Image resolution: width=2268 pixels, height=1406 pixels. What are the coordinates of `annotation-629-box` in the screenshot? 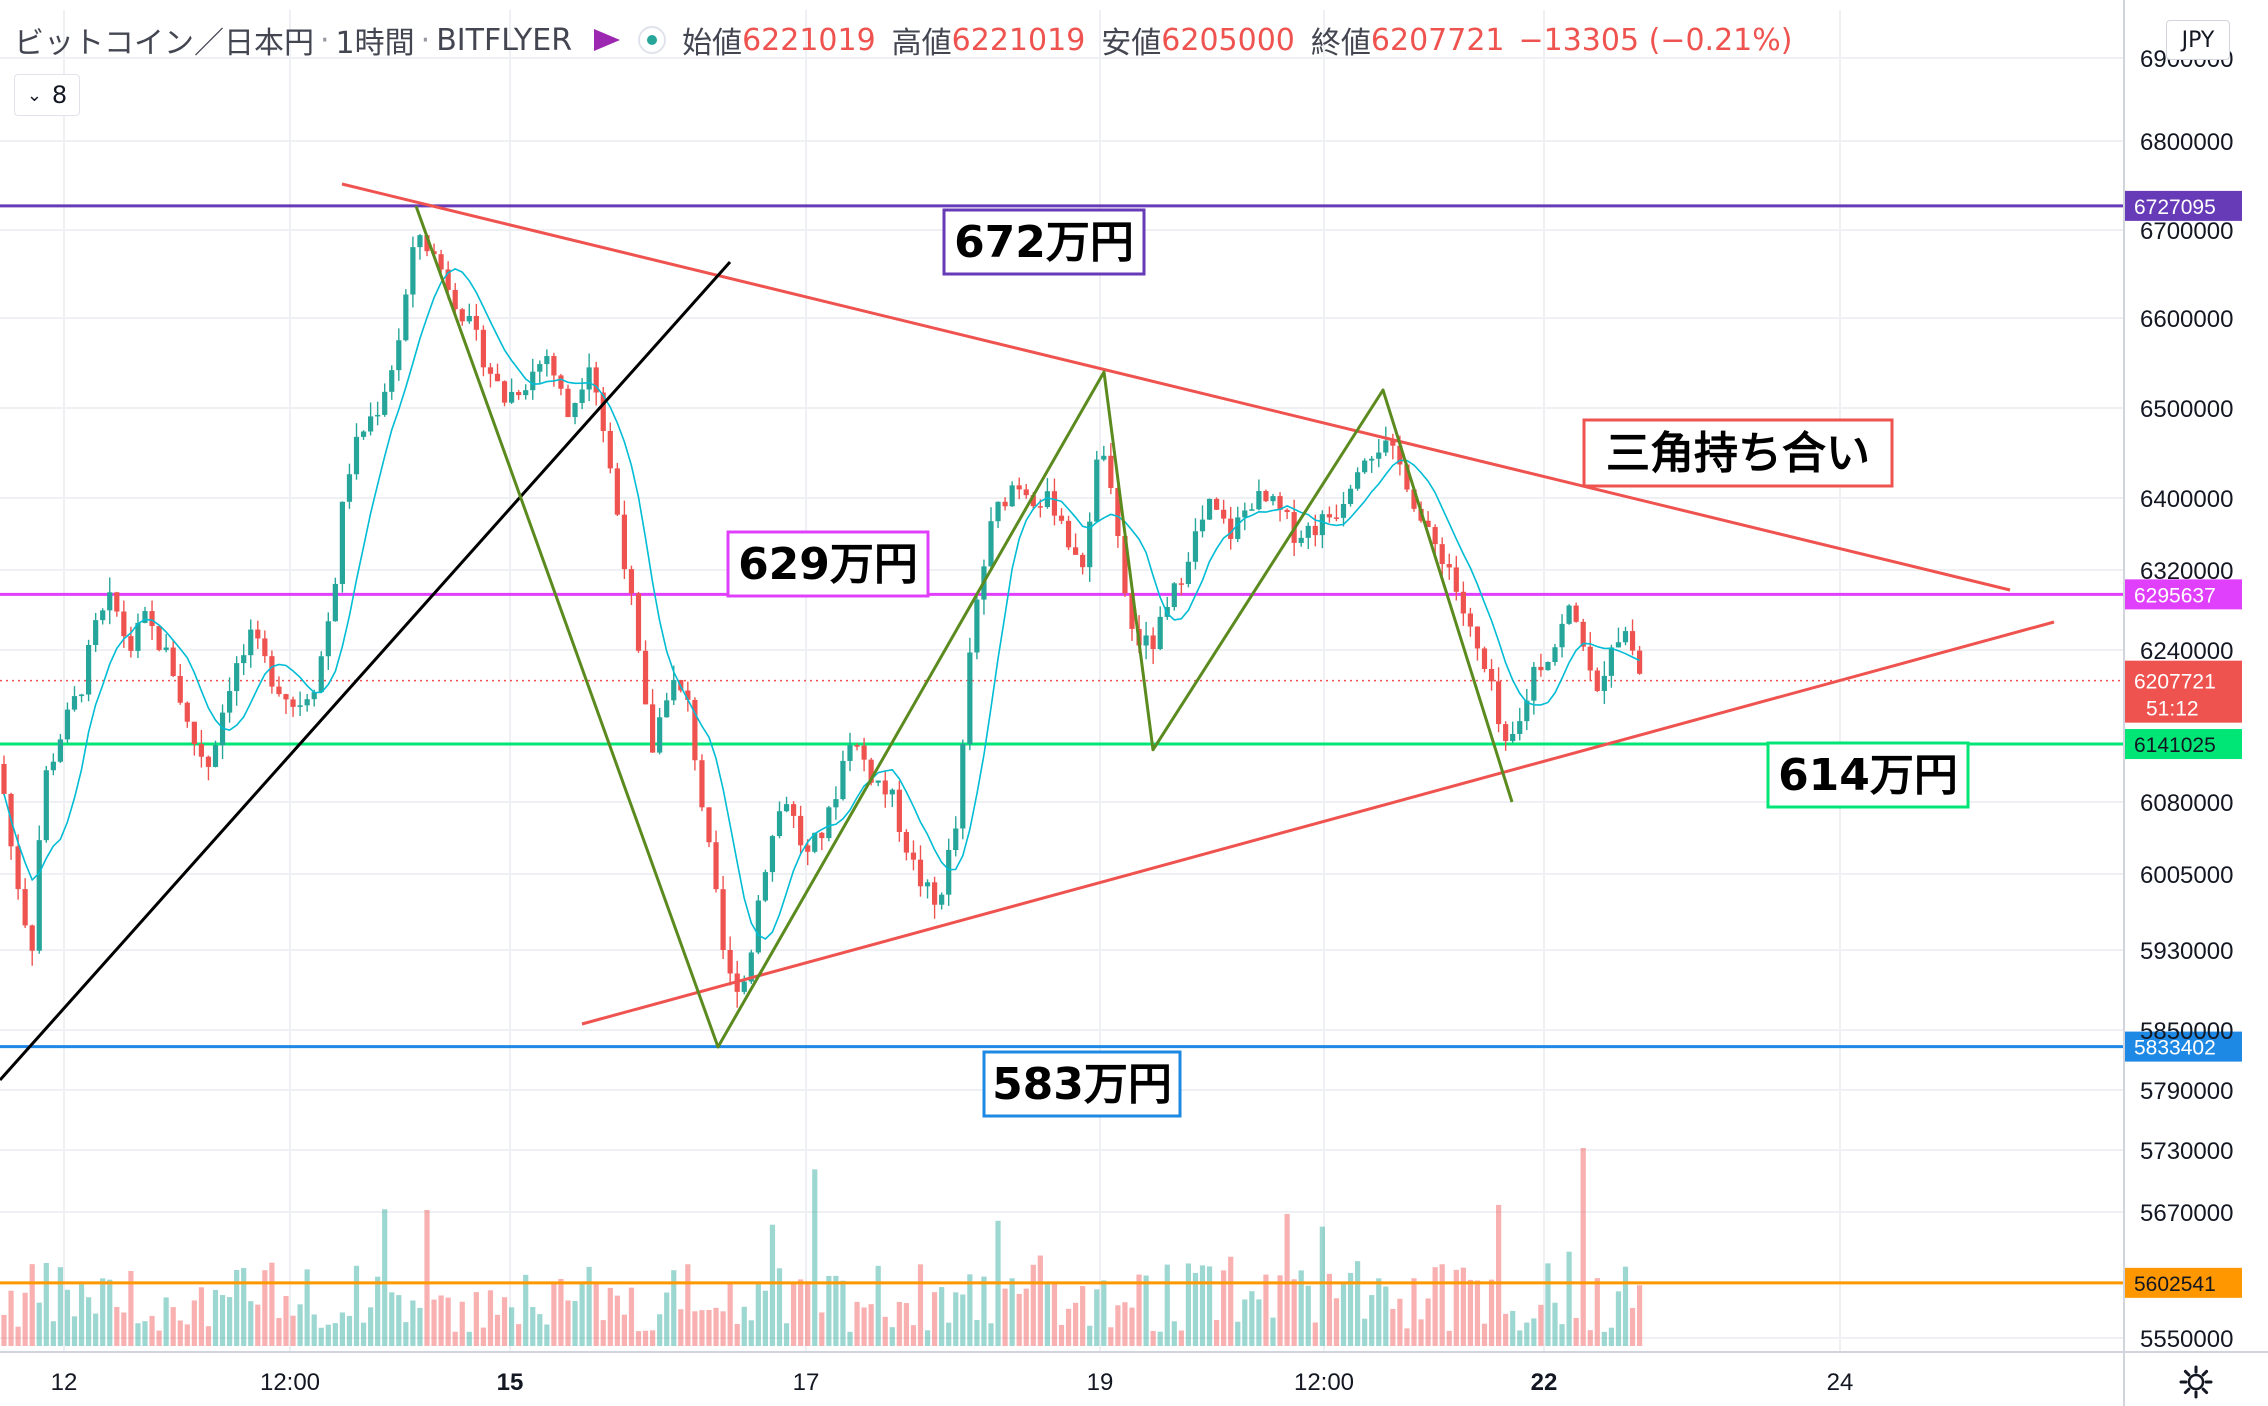 It's located at (828, 564).